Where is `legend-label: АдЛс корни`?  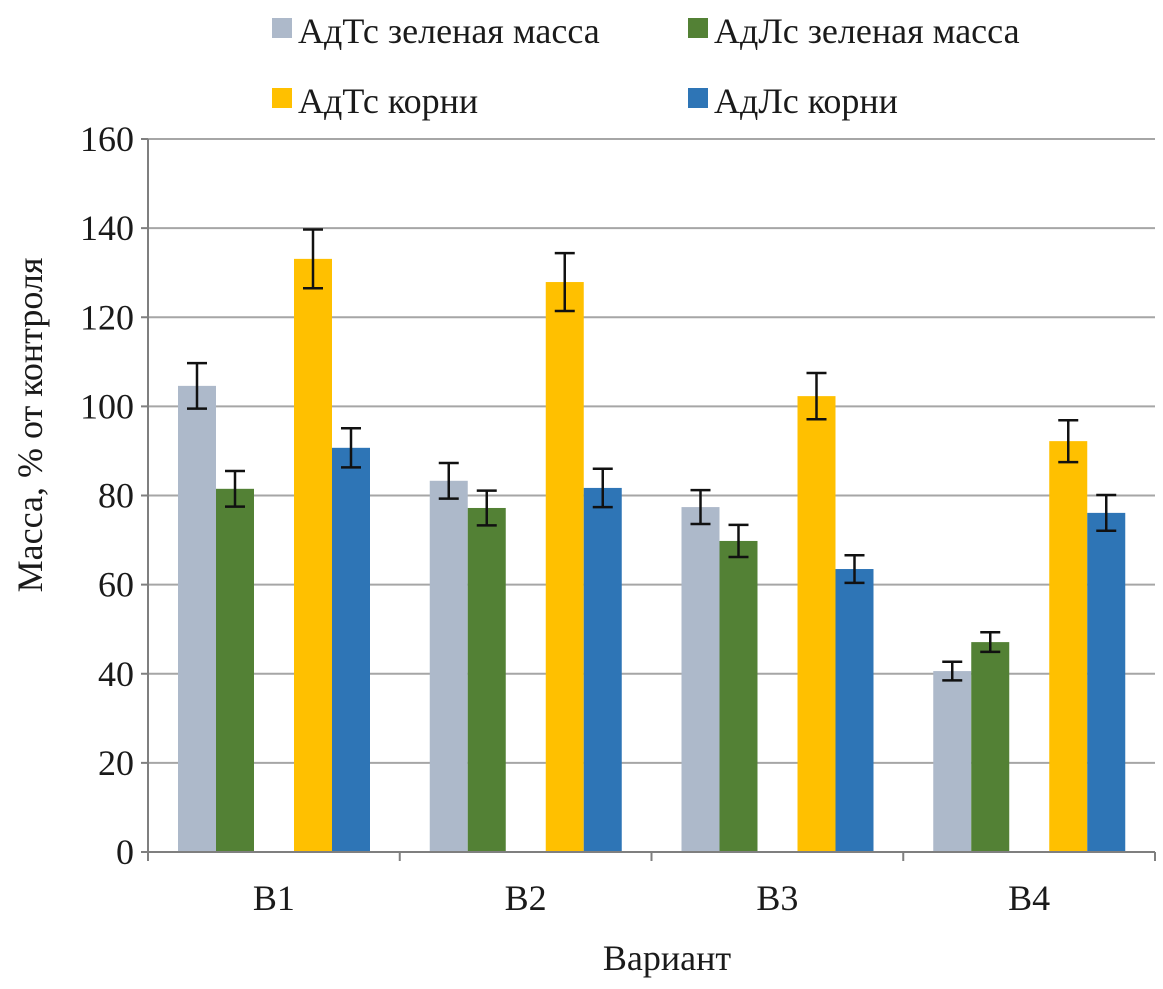
legend-label: АдЛс корни is located at coordinates (806, 101).